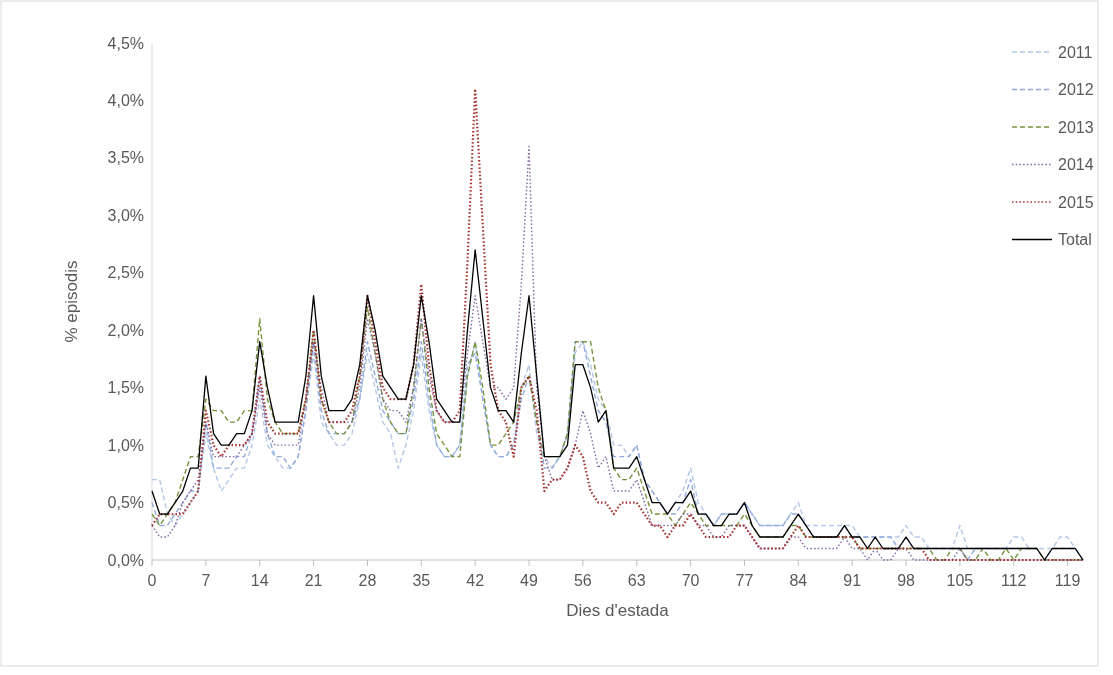 The image size is (1113, 675). I want to click on y-tick-label: 2,5%, so click(125, 273).